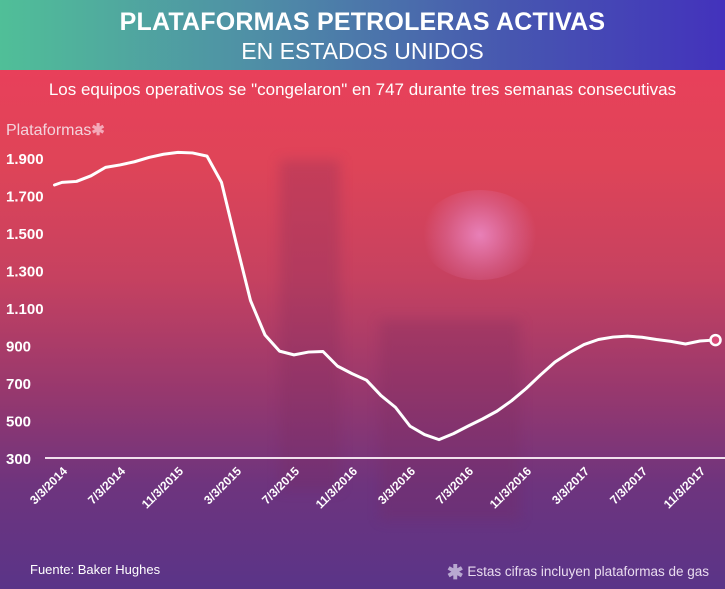 The width and height of the screenshot is (725, 589). What do you see at coordinates (25, 309) in the screenshot?
I see `y-tick-label: 1.100` at bounding box center [25, 309].